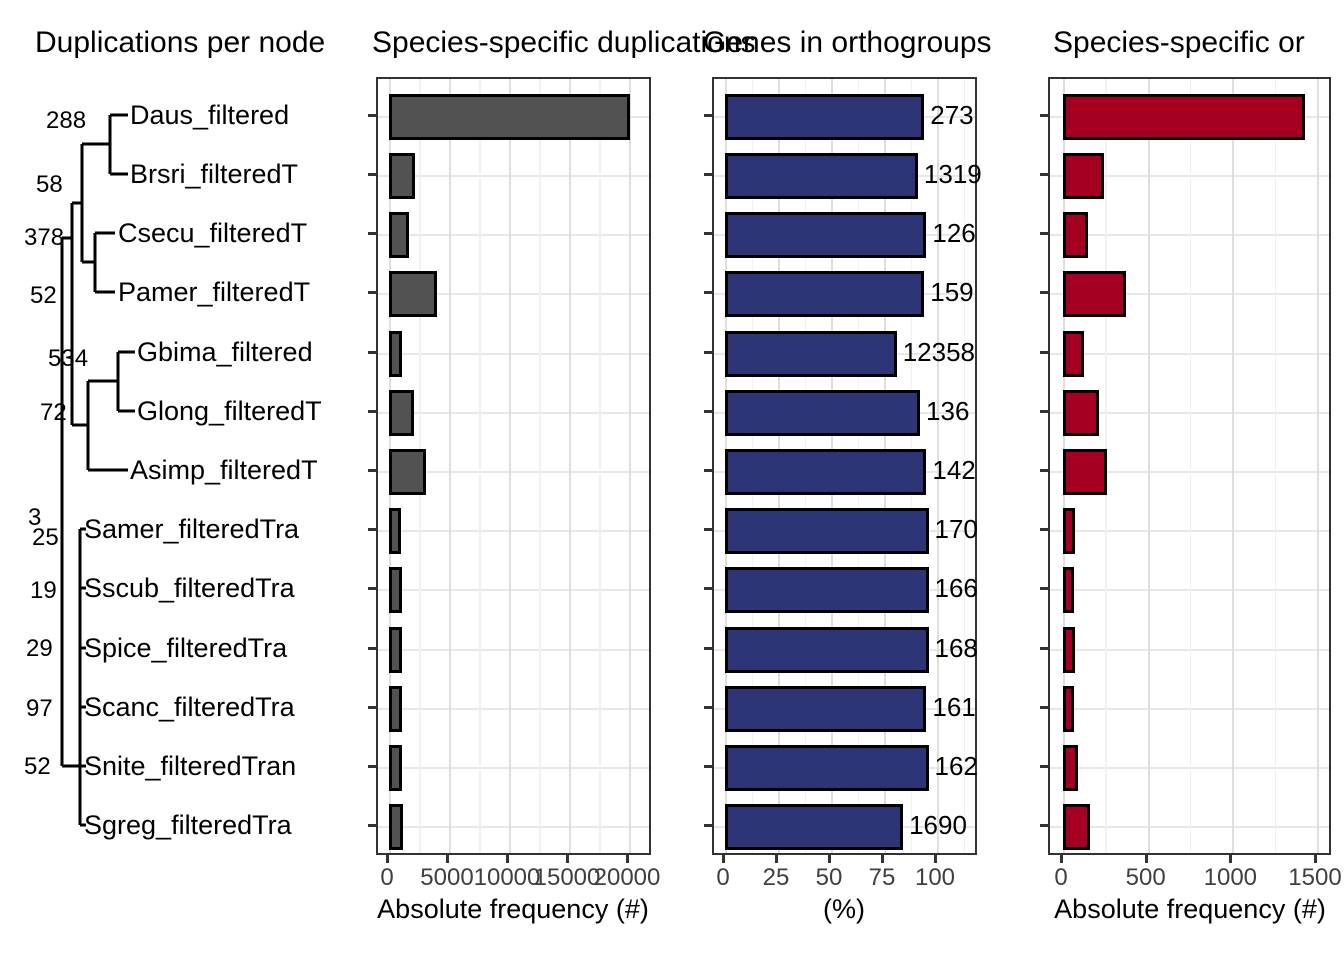  What do you see at coordinates (214, 292) in the screenshot?
I see `tip-label: Pamer_filteredT` at bounding box center [214, 292].